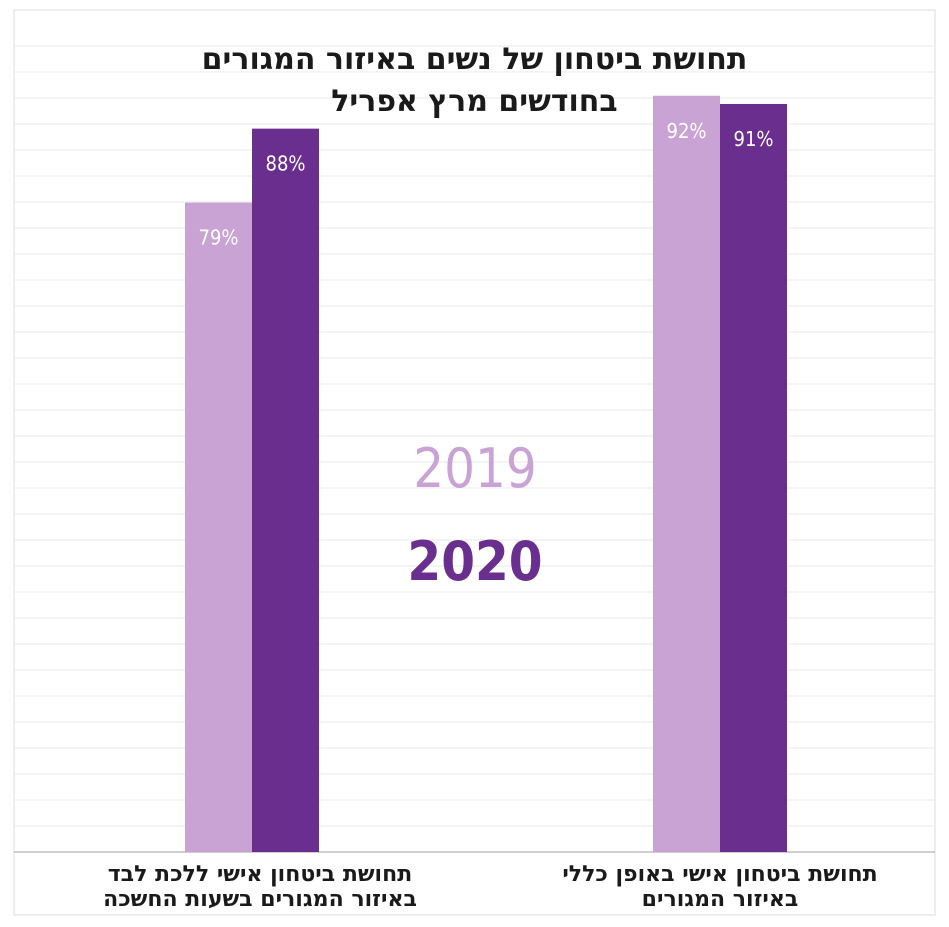 The image size is (949, 927). I want to click on category-label-line-2: באיזור המגורים, so click(720, 899).